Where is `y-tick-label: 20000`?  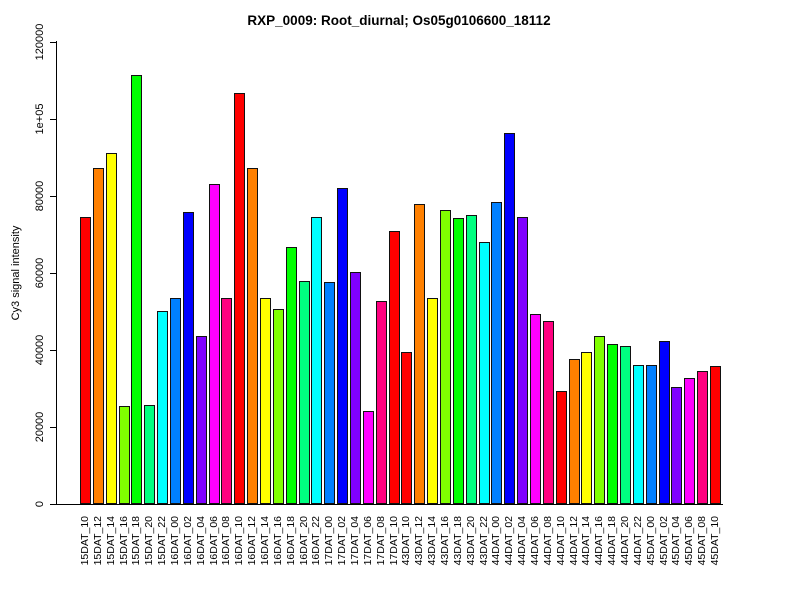 y-tick-label: 20000 is located at coordinates (40, 427).